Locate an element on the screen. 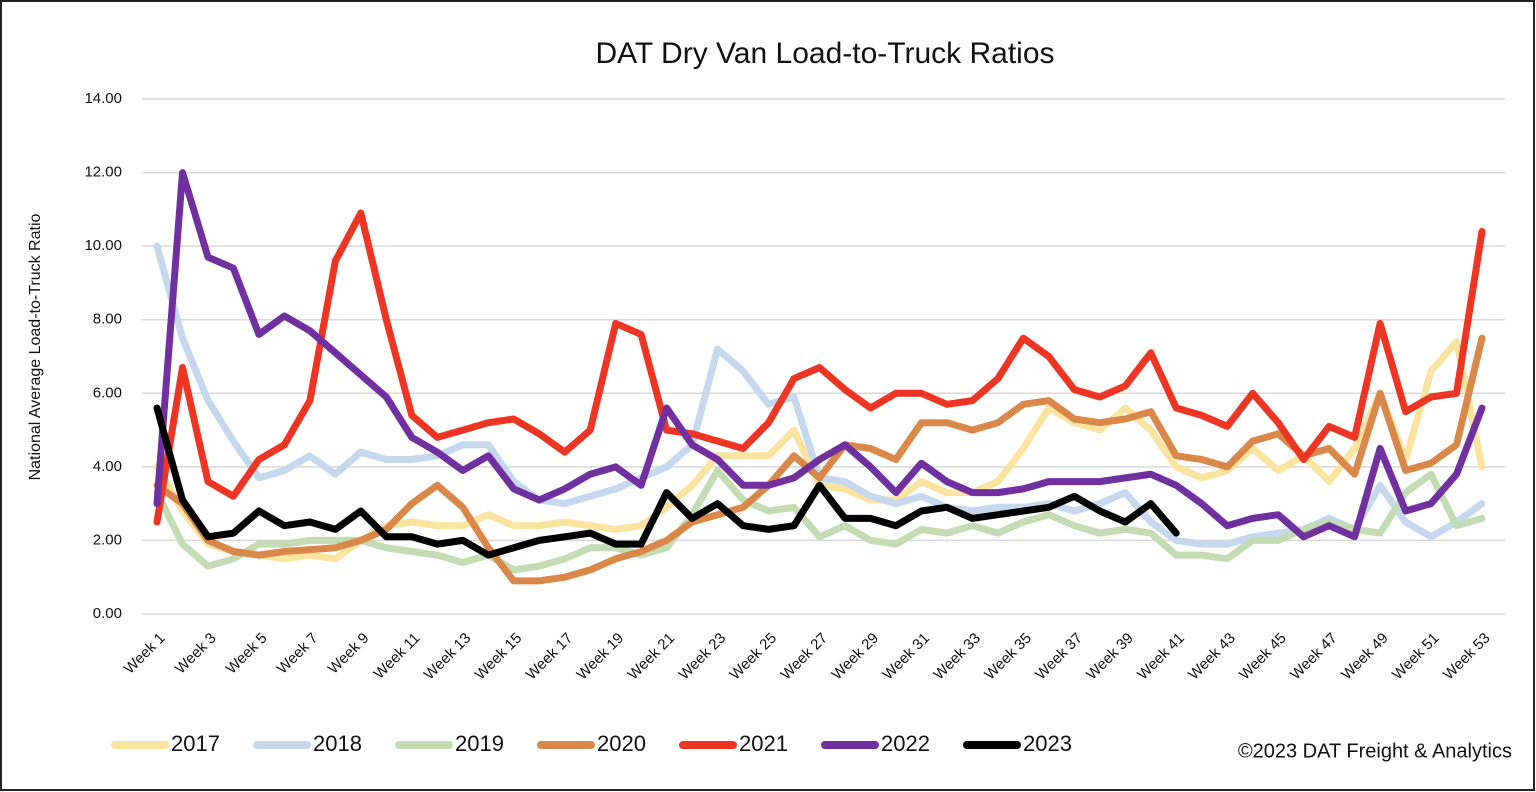 This screenshot has width=1536, height=792. y-tick-label: 12.00 is located at coordinates (103, 172).